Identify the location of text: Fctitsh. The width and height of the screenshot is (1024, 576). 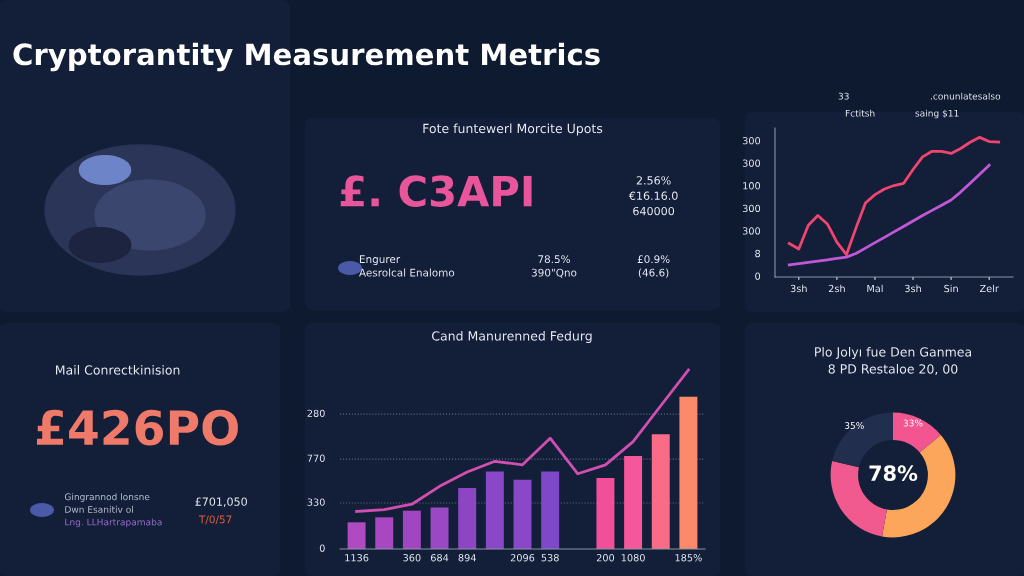
(860, 113).